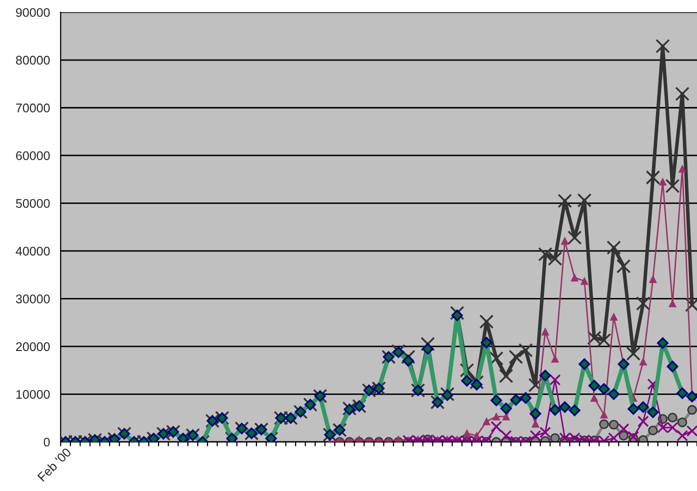 This screenshot has height=491, width=697. What do you see at coordinates (47, 442) in the screenshot?
I see `y-tick-label: 0` at bounding box center [47, 442].